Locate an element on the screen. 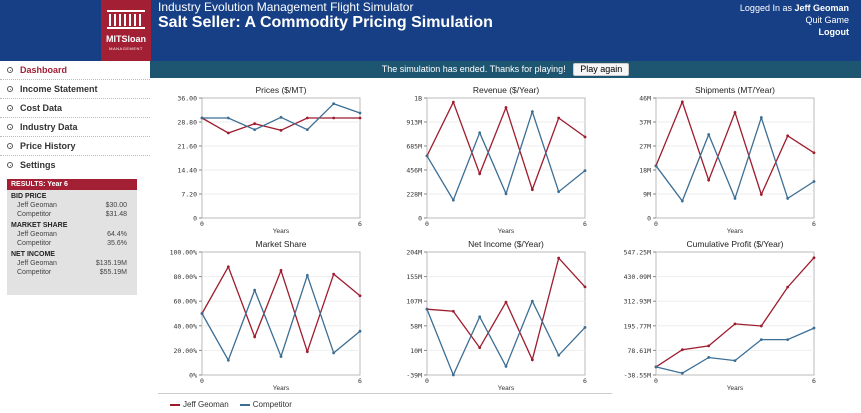 Image resolution: width=861 pixels, height=413 pixels. y-tick-label: 37M is located at coordinates (645, 123).